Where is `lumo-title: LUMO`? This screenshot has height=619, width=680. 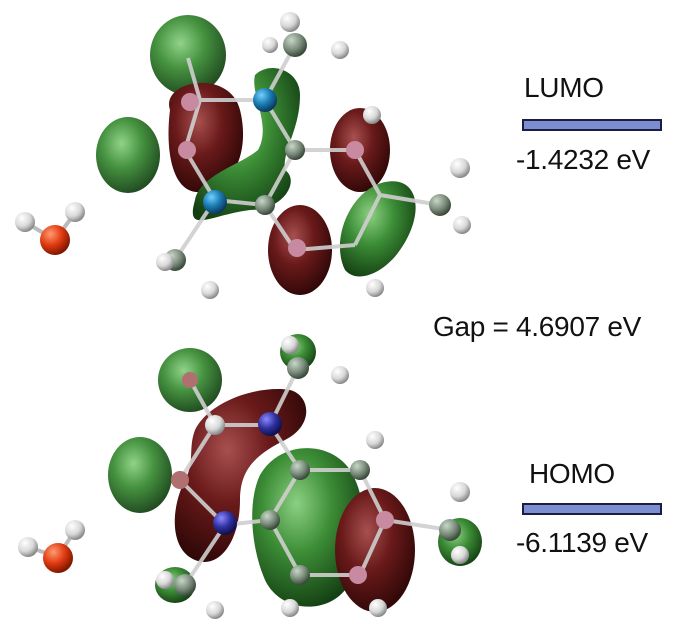
lumo-title: LUMO is located at coordinates (564, 87).